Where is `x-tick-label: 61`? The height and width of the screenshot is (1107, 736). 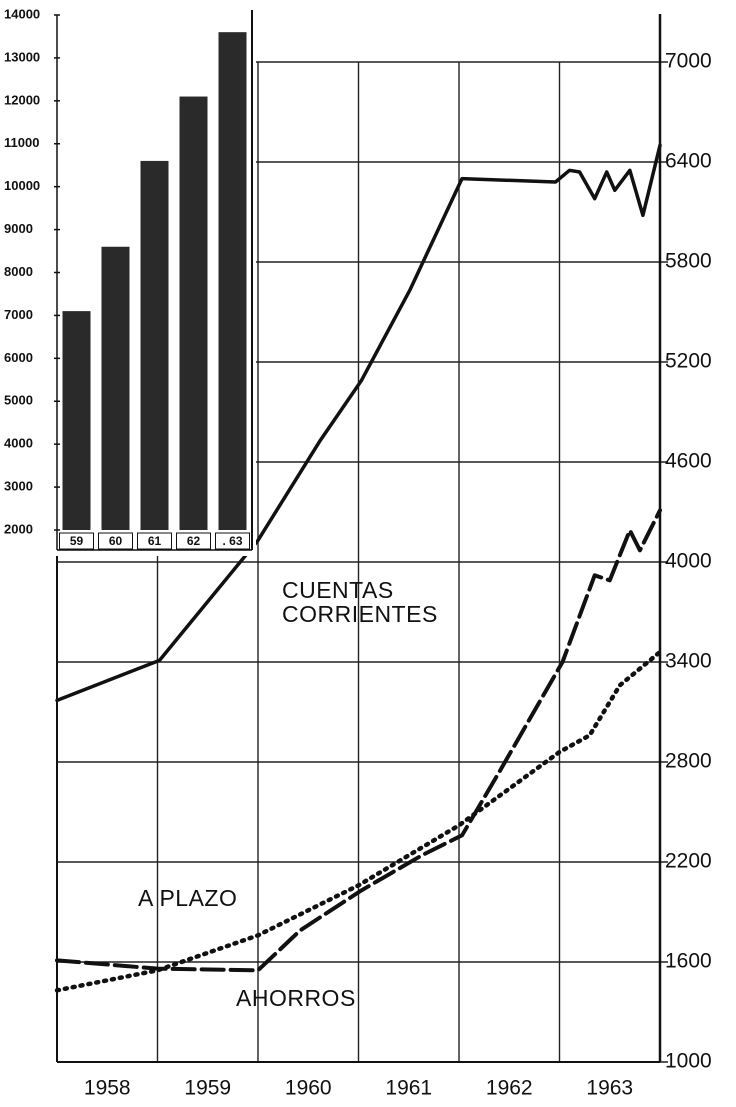 x-tick-label: 61 is located at coordinates (155, 541).